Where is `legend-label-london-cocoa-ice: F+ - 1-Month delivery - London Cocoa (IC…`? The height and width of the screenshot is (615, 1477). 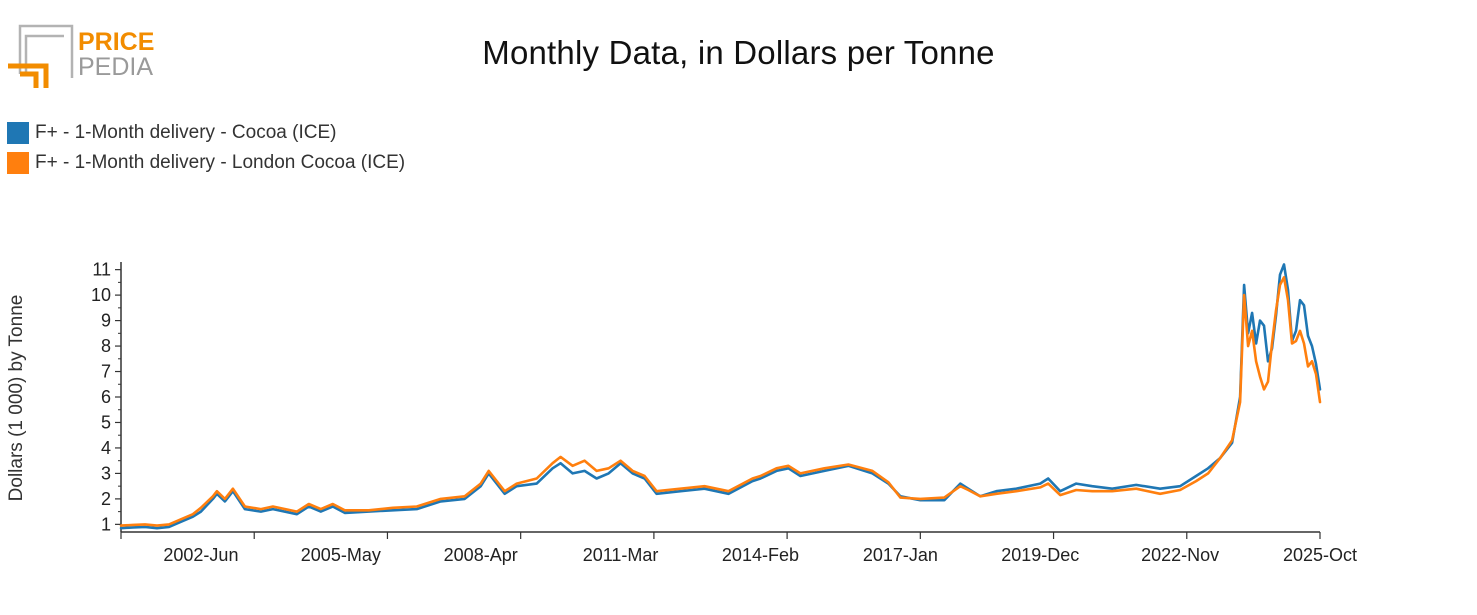
legend-label-london-cocoa-ice: F+ - 1-Month delivery - London Cocoa (IC… is located at coordinates (220, 162).